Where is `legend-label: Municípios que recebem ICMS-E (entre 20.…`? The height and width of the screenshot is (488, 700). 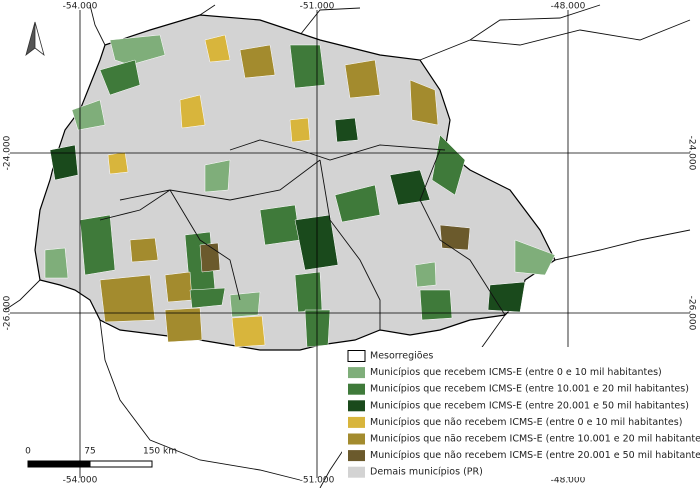 legend-label: Municípios que recebem ICMS-E (entre 20.… is located at coordinates (529, 405).